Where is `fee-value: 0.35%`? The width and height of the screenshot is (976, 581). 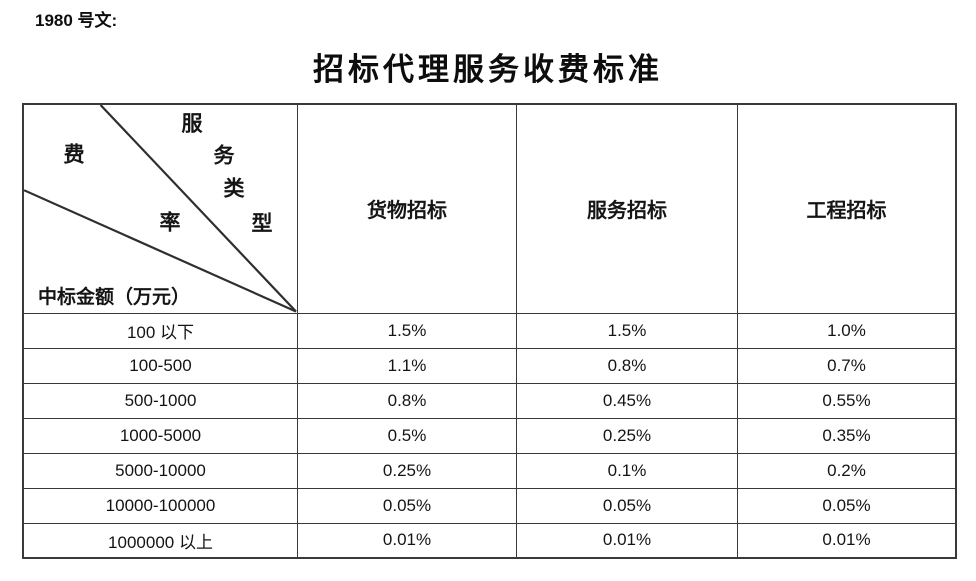
fee-value: 0.35% is located at coordinates (847, 435).